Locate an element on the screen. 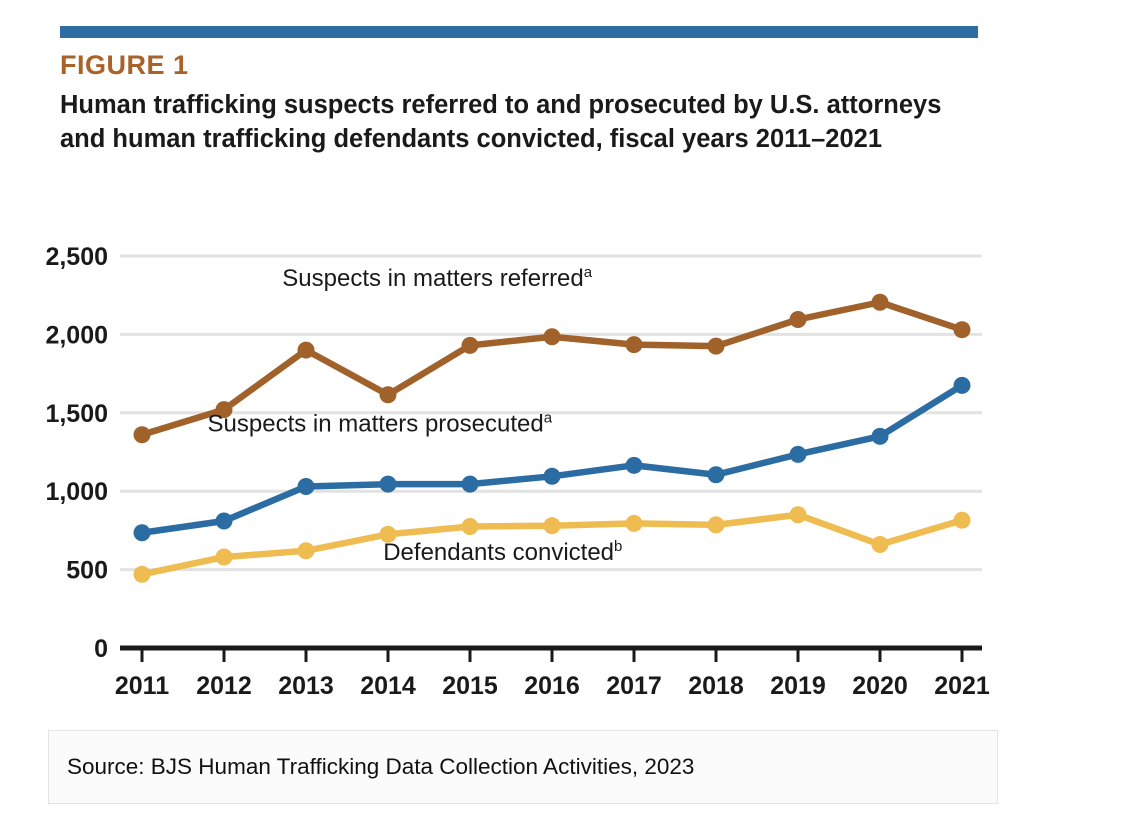 This screenshot has height=828, width=1136. x-tick-label: 2020 is located at coordinates (880, 686).